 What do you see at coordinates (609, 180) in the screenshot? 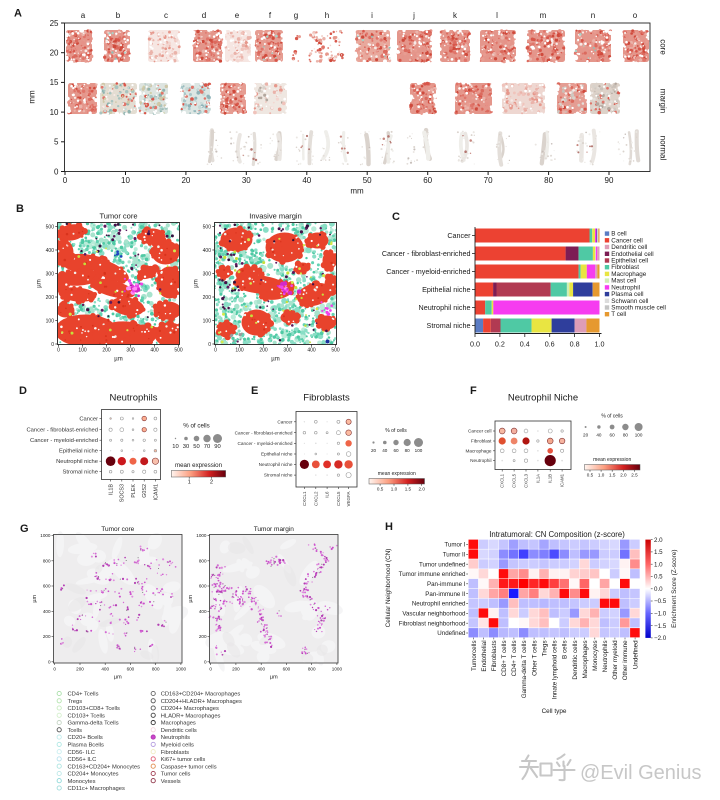
I see `svg-text: 90` at bounding box center [609, 180].